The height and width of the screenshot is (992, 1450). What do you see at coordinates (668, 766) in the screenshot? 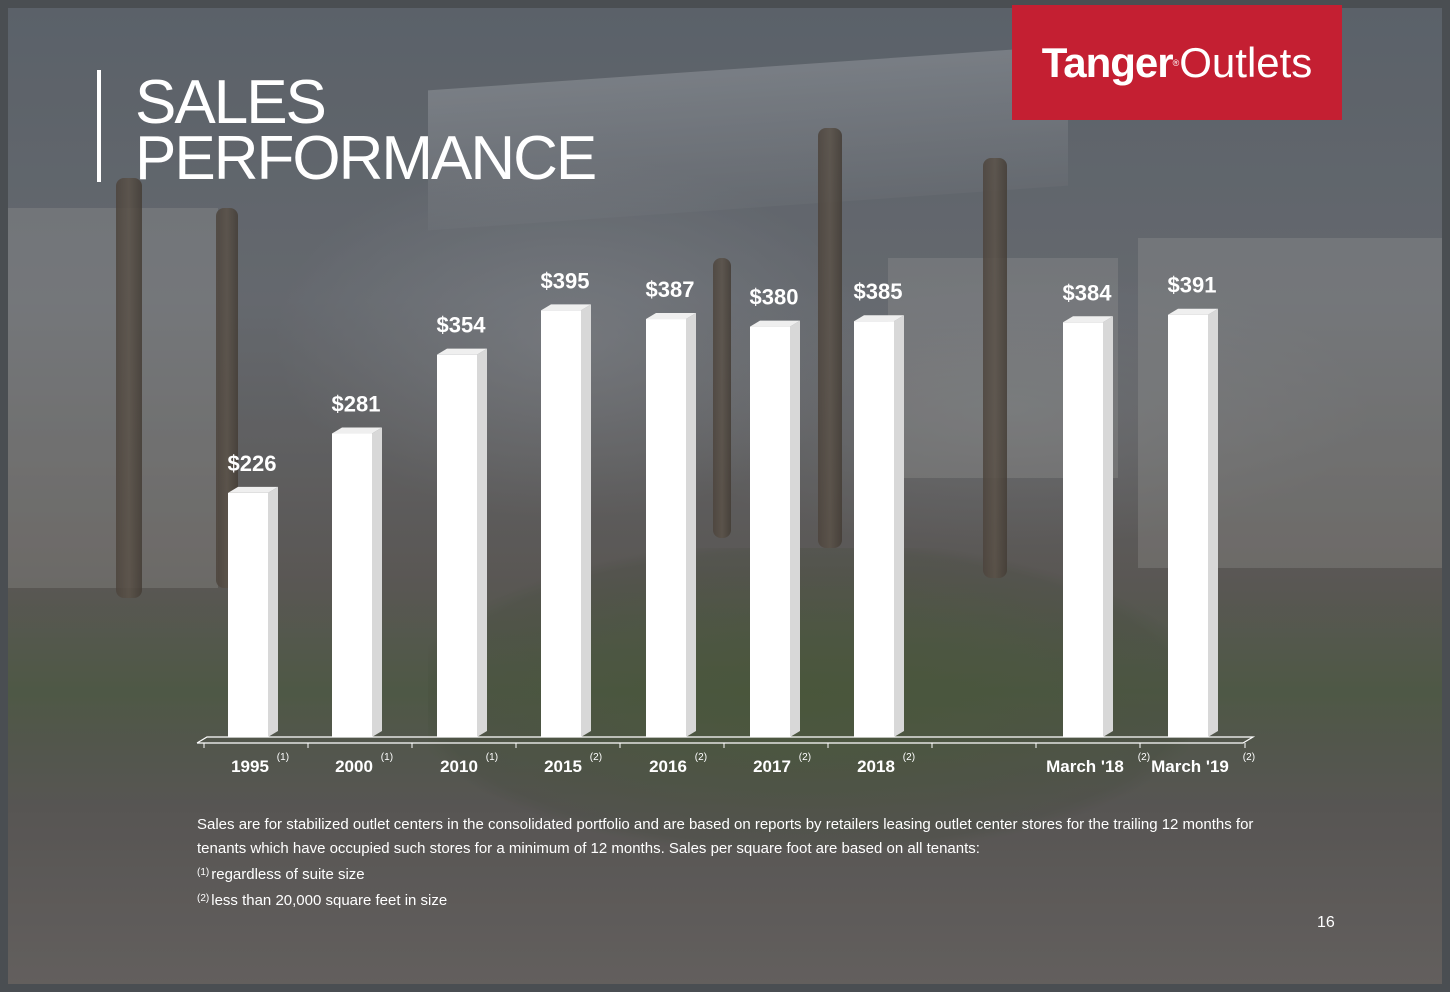
I see `category-label: 2016` at bounding box center [668, 766].